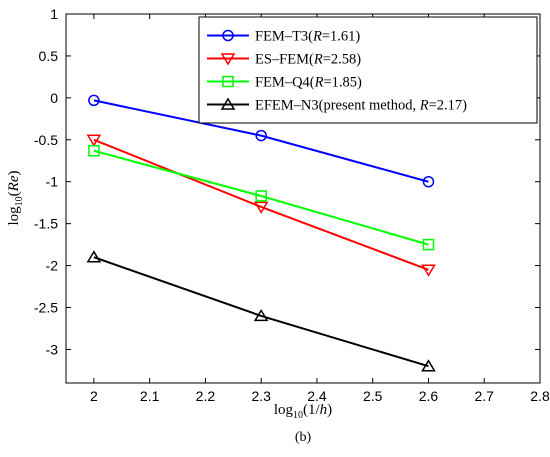 This screenshot has height=457, width=550. What do you see at coordinates (14, 173) in the screenshot?
I see `y-axis-label-close: )` at bounding box center [14, 173].